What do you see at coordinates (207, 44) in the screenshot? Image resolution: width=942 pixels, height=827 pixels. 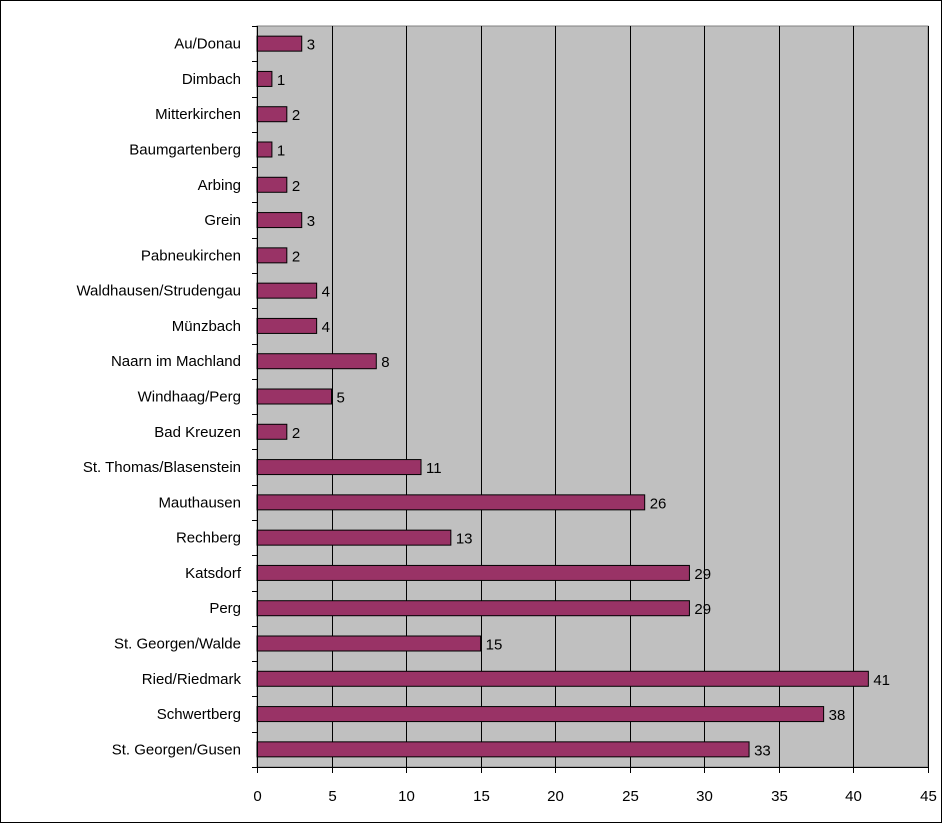 I see `category-label: Au/Donau` at bounding box center [207, 44].